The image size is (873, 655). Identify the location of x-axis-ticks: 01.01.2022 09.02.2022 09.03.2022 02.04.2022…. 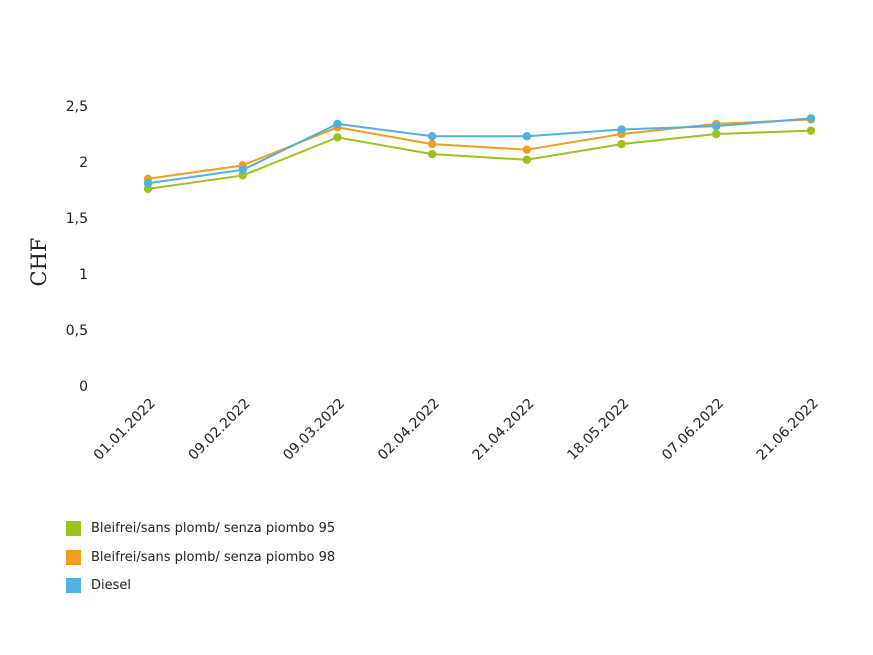
(456, 430).